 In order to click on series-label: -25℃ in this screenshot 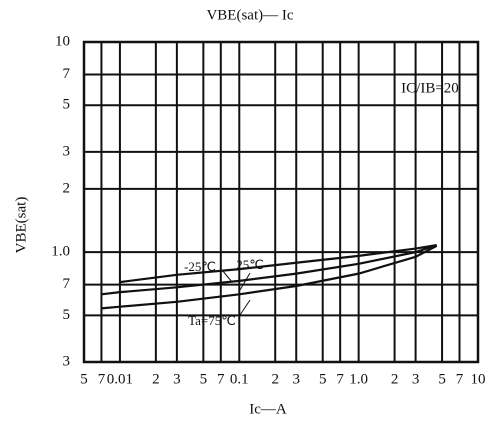, I will do `click(200, 266)`.